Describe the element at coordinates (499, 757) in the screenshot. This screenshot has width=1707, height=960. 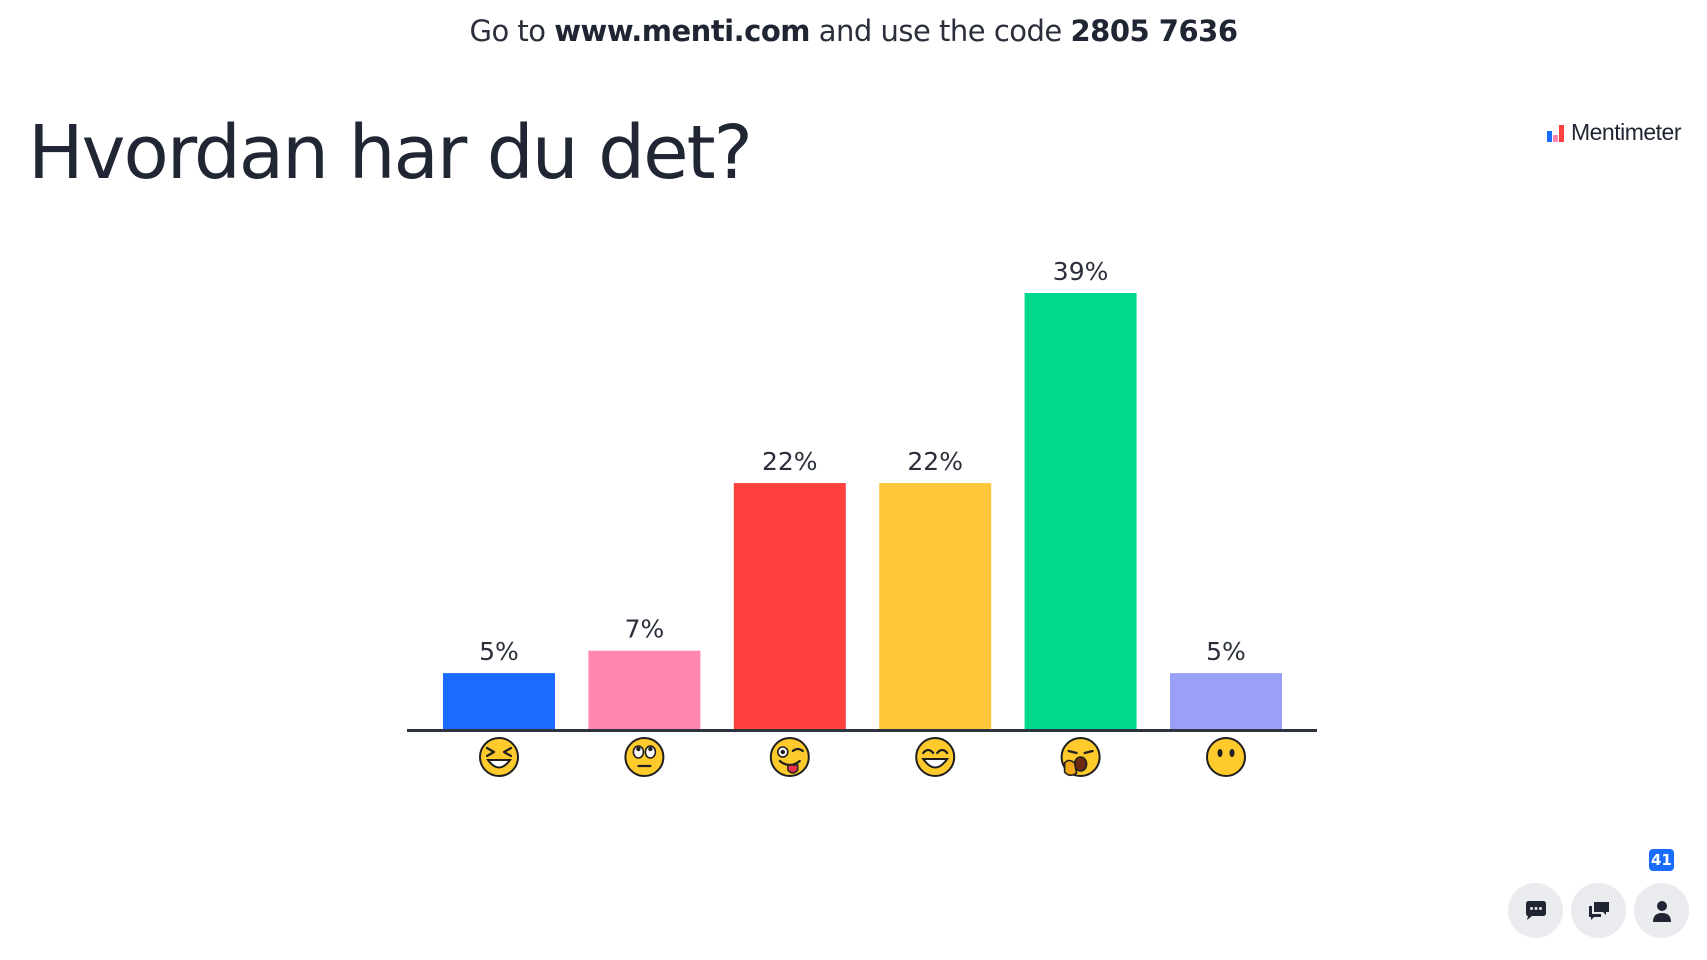
I see `laughing-squint-emoji-icon` at that location.